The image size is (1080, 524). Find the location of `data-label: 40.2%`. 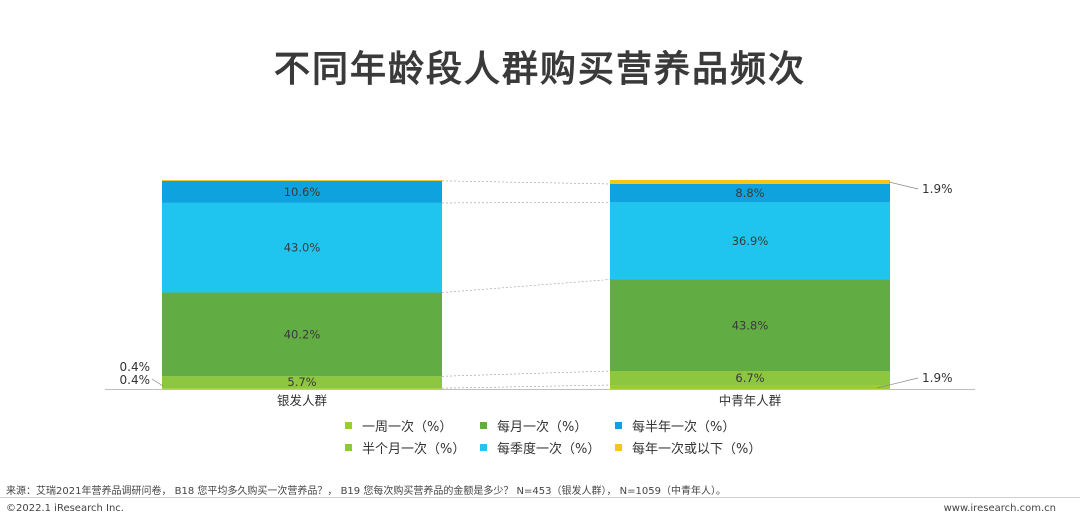

data-label: 40.2% is located at coordinates (302, 334).